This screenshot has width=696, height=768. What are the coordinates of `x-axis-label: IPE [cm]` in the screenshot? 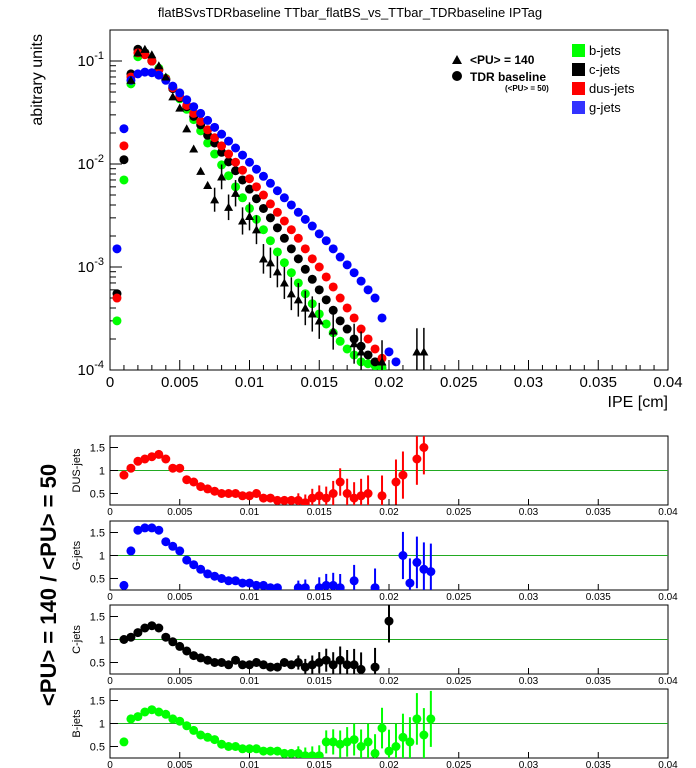 It's located at (638, 402).